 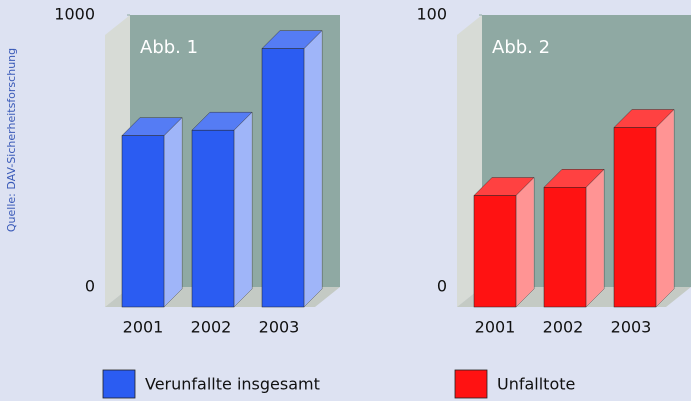 What do you see at coordinates (232, 384) in the screenshot?
I see `legend-label: Verunfallte insgesamt` at bounding box center [232, 384].